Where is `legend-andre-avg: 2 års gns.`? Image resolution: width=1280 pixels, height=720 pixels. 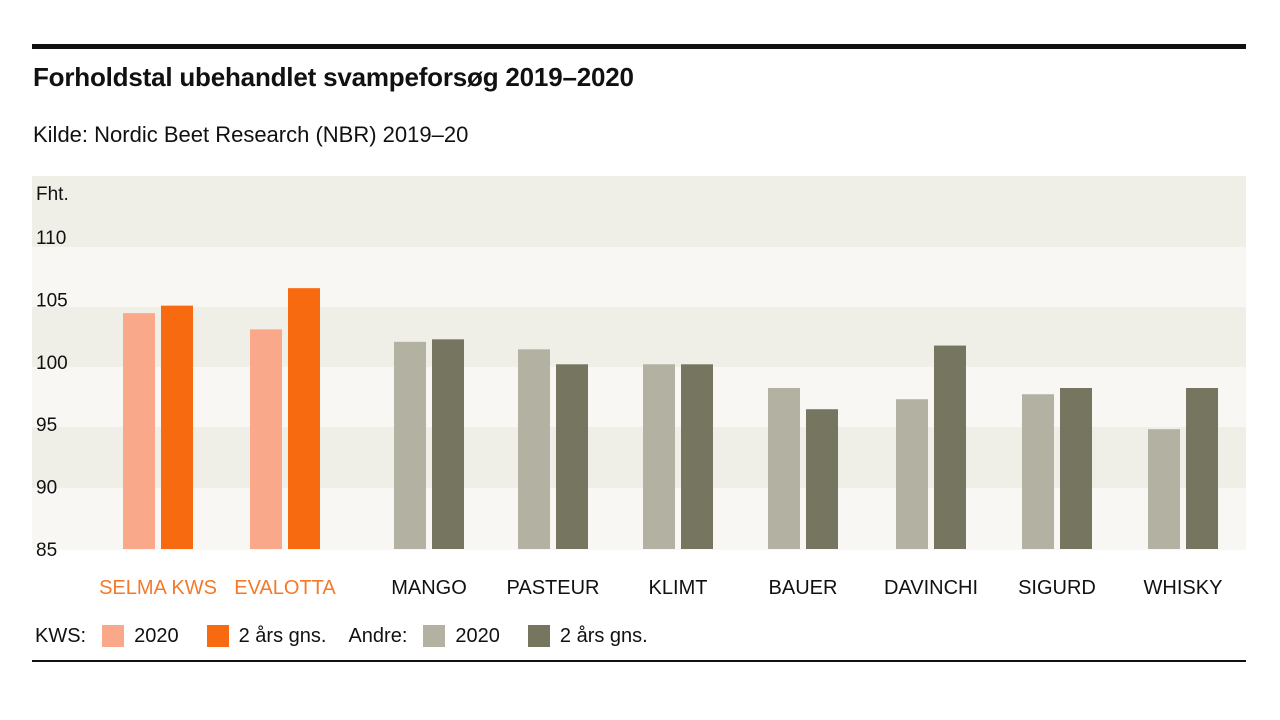
legend-andre-avg: 2 års gns. is located at coordinates (603, 635).